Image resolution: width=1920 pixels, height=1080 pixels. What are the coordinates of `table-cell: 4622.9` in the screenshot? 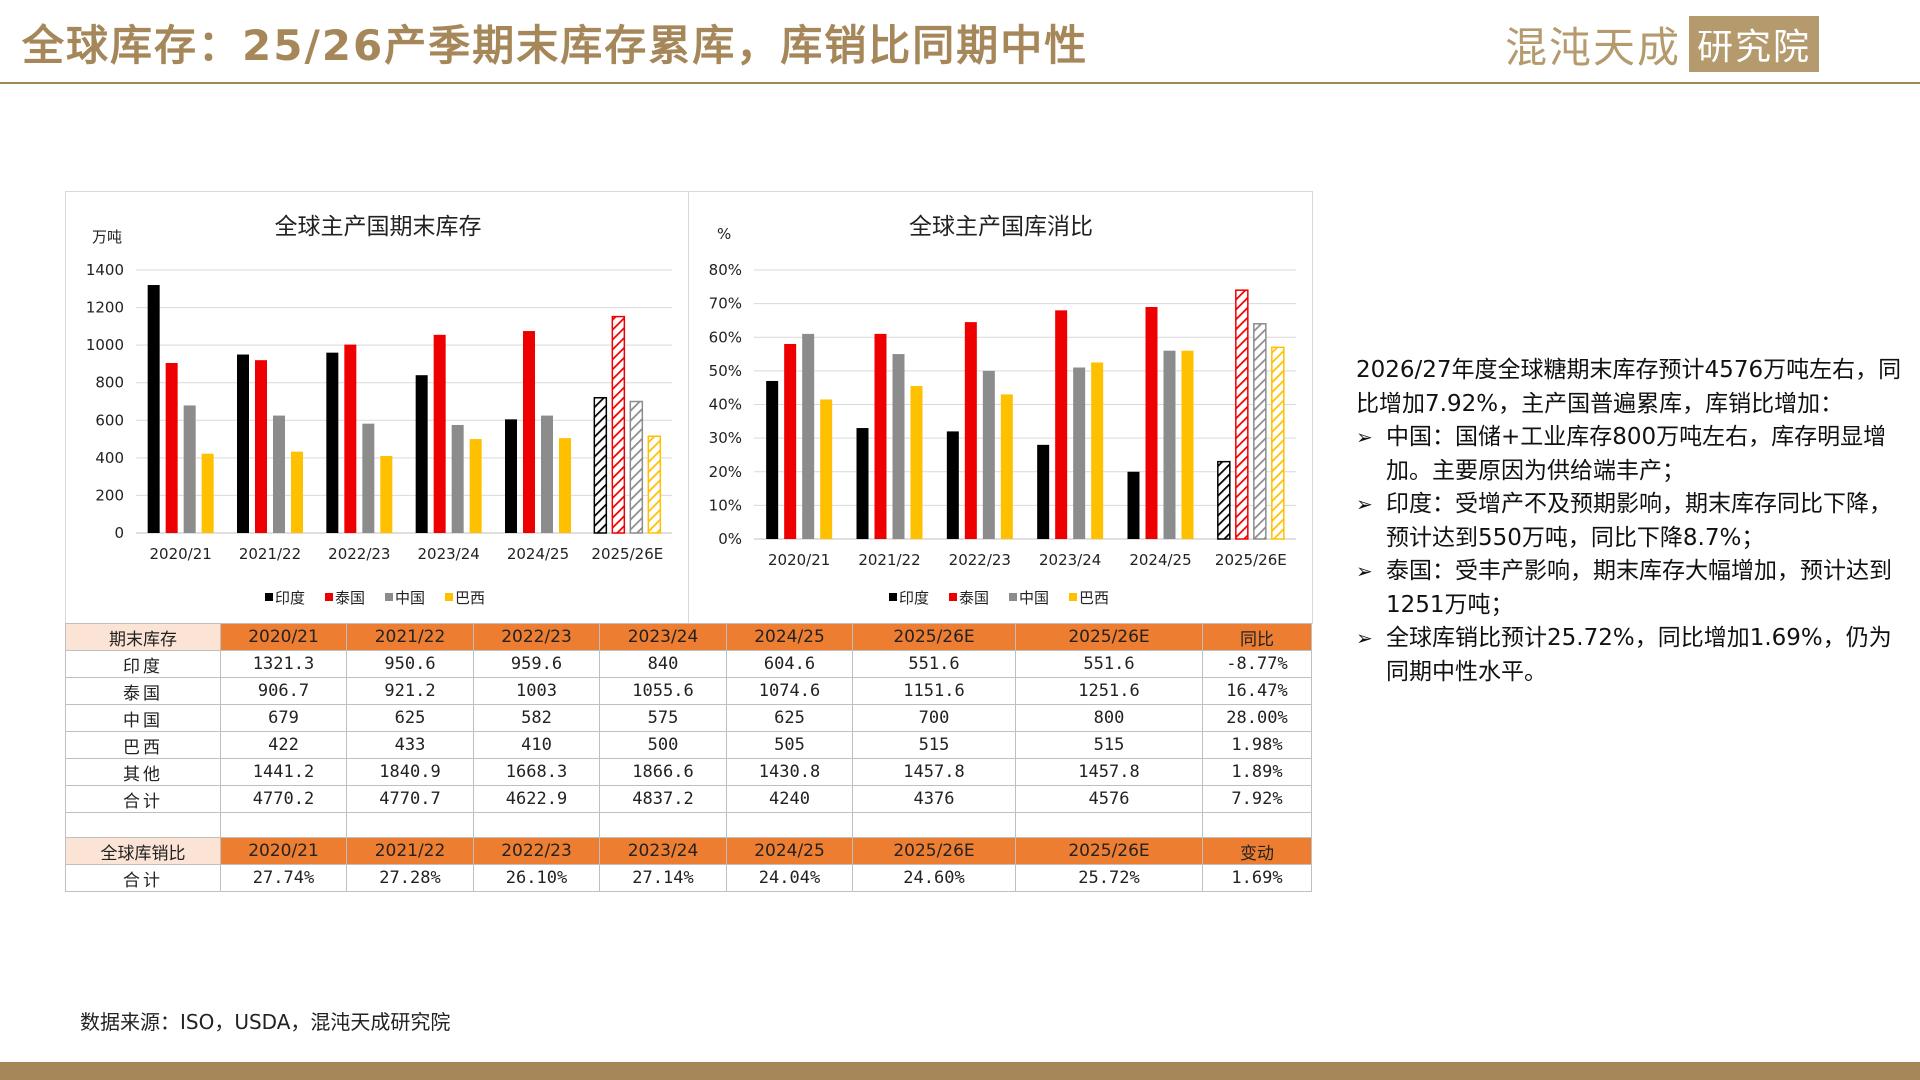 It's located at (536, 799).